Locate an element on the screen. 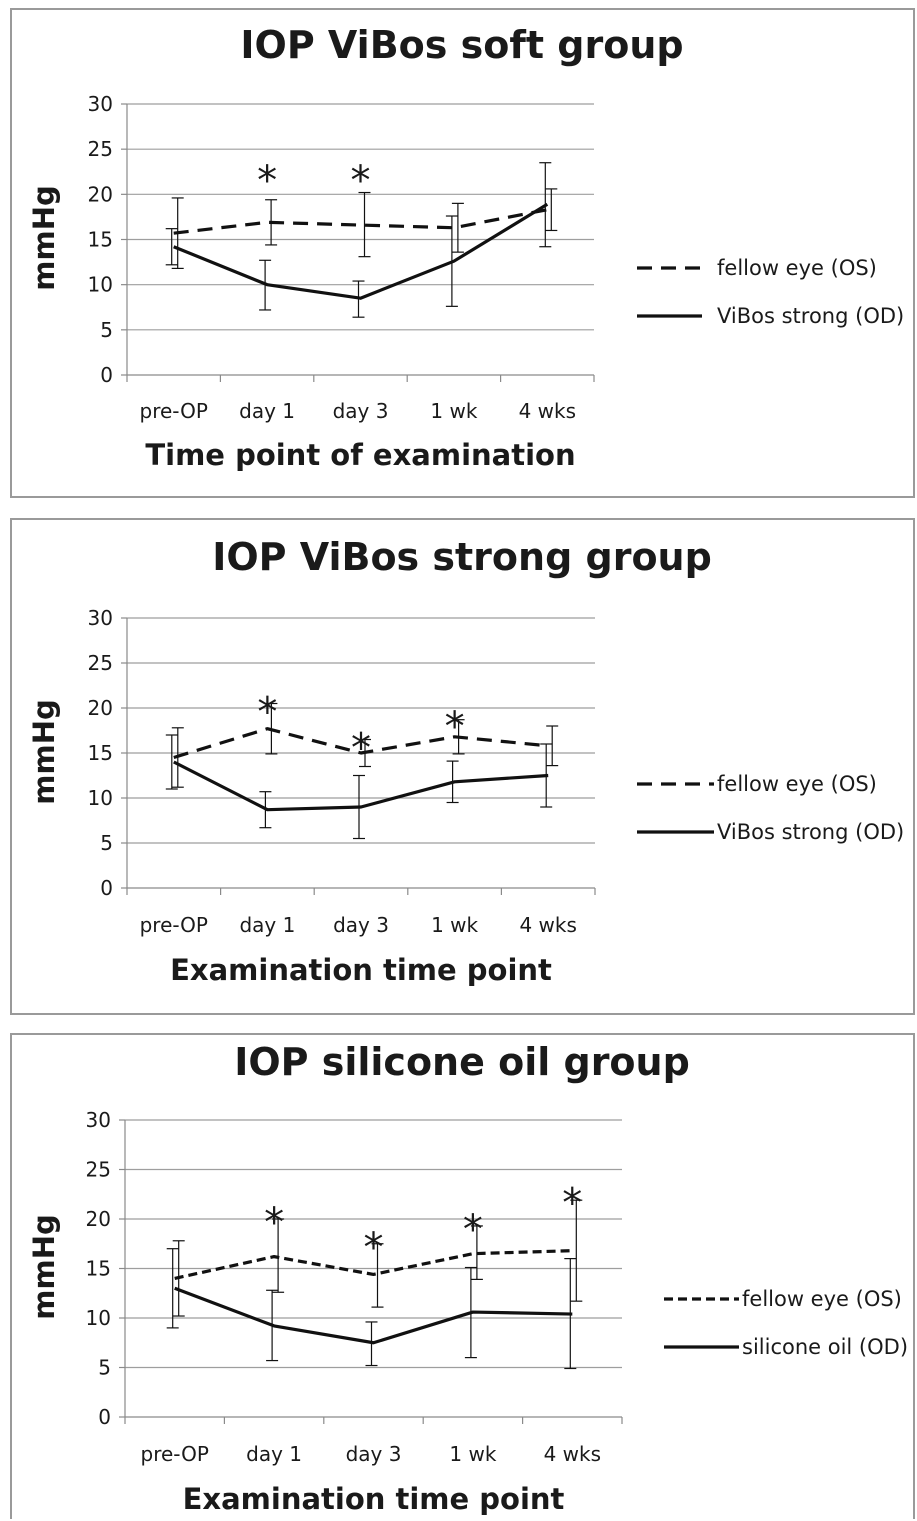 This screenshot has height=1521, width=917. x-axis-label: Time point of examination is located at coordinates (360, 455).